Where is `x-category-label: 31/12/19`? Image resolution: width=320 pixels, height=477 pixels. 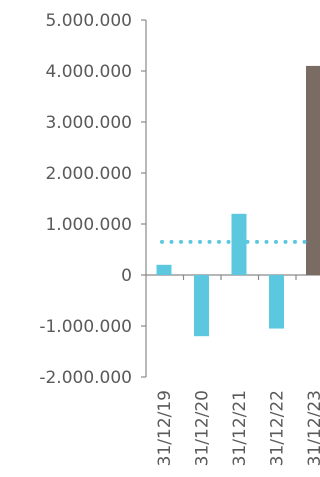 x-category-label: 31/12/19 is located at coordinates (165, 428).